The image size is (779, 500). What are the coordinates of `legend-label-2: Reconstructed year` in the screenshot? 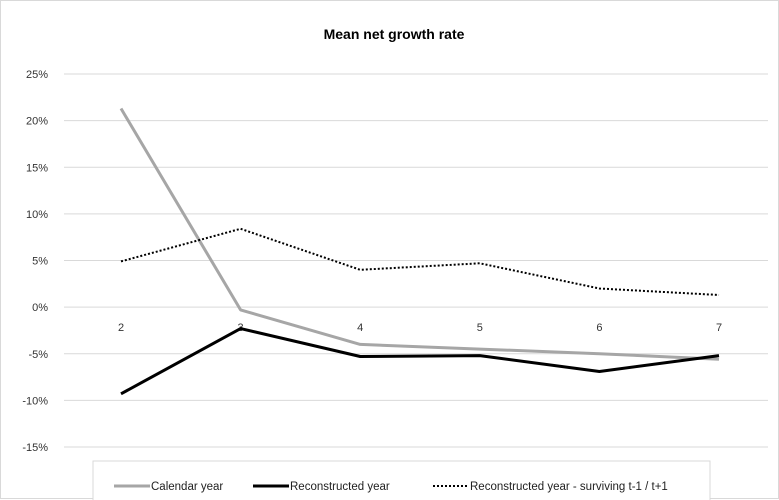 It's located at (340, 487).